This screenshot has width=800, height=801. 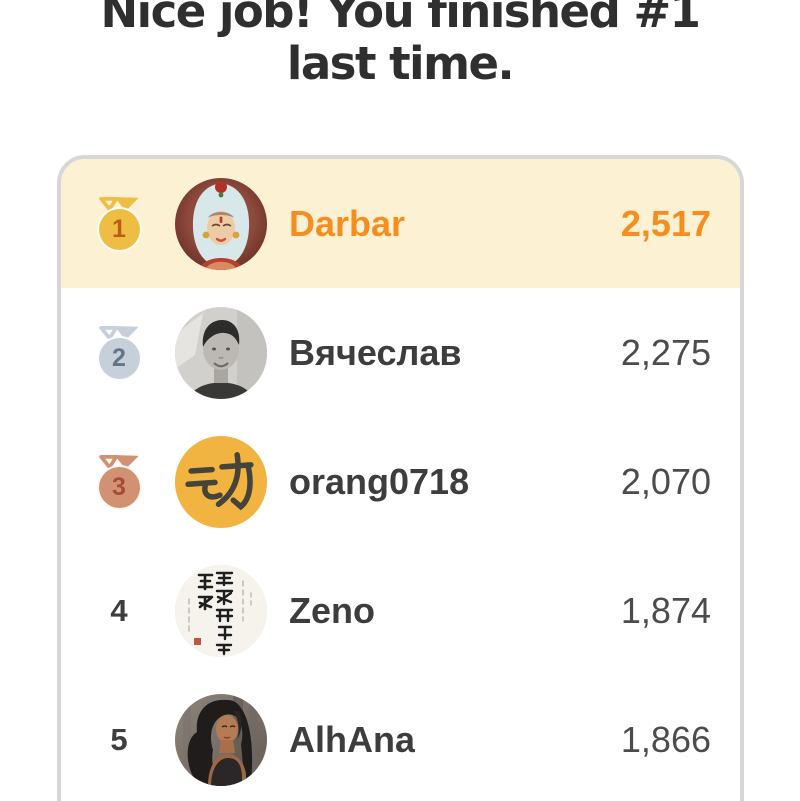 I want to click on avatar-zeno, so click(x=221, y=610).